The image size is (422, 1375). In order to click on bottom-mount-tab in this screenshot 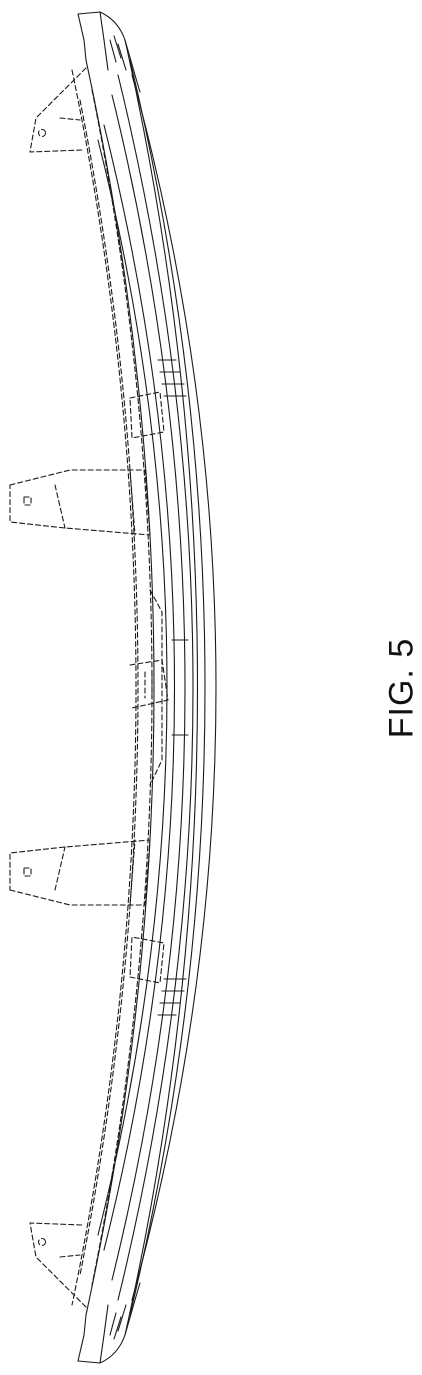, I will do `click(58, 1265)`.